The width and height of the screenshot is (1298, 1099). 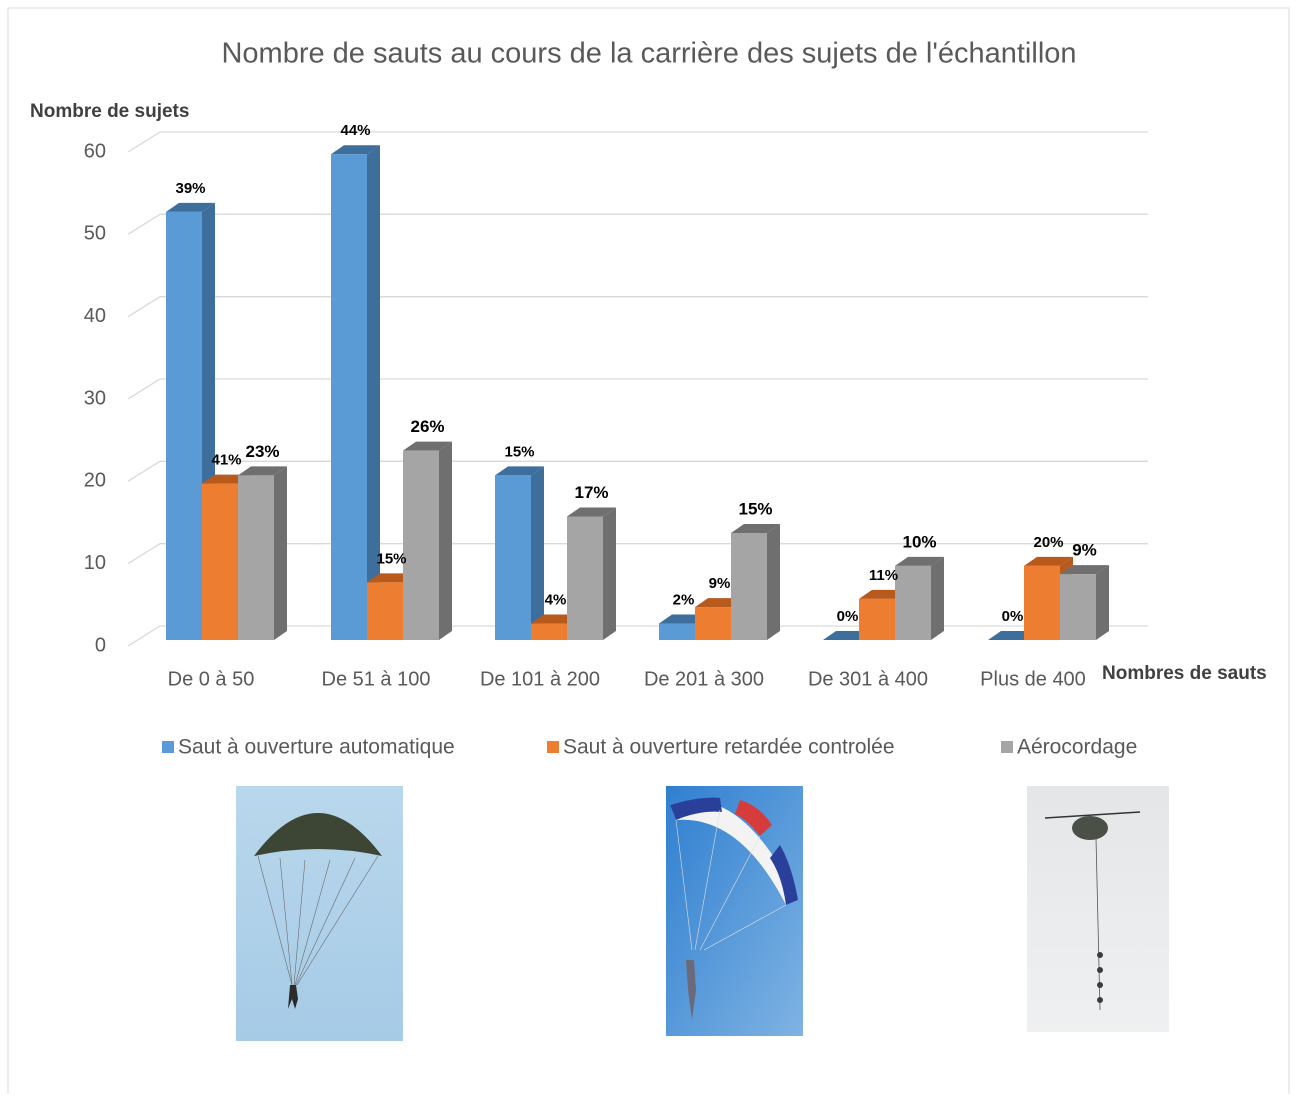 I want to click on y-tick-label: 0, so click(x=100, y=645).